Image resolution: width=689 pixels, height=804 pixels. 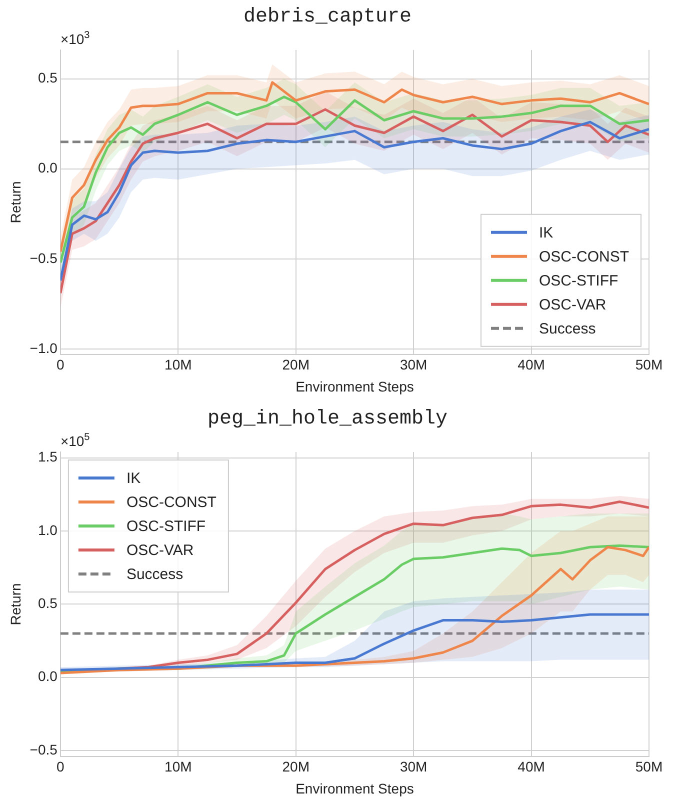 What do you see at coordinates (327, 16) in the screenshot?
I see `chart-title: debris_capture` at bounding box center [327, 16].